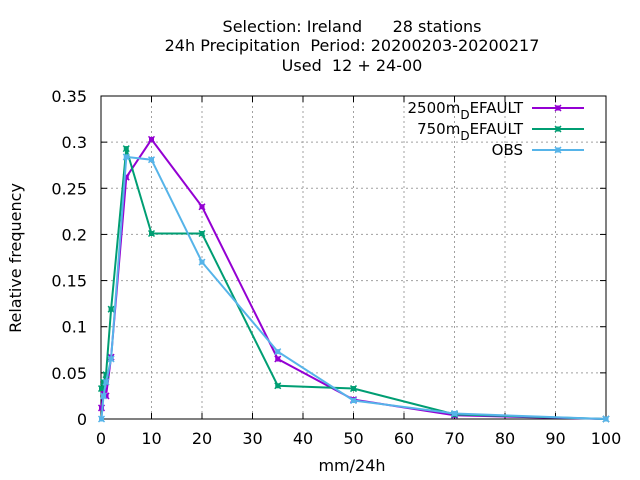 The height and width of the screenshot is (480, 640). What do you see at coordinates (69, 281) in the screenshot?
I see `y-tick-label: 0.15` at bounding box center [69, 281].